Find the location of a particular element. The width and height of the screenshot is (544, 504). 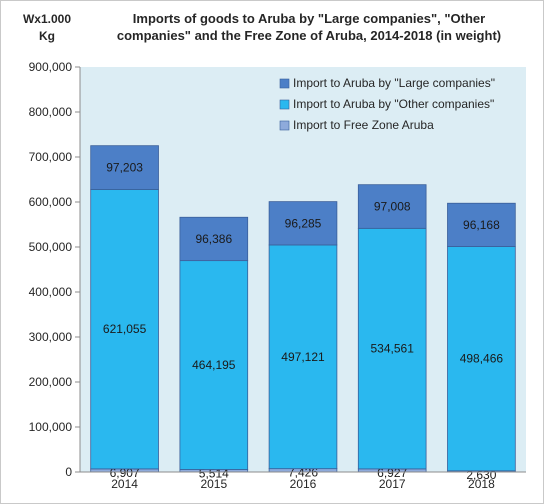

unit-label-line: Wx1.000 is located at coordinates (47, 19).